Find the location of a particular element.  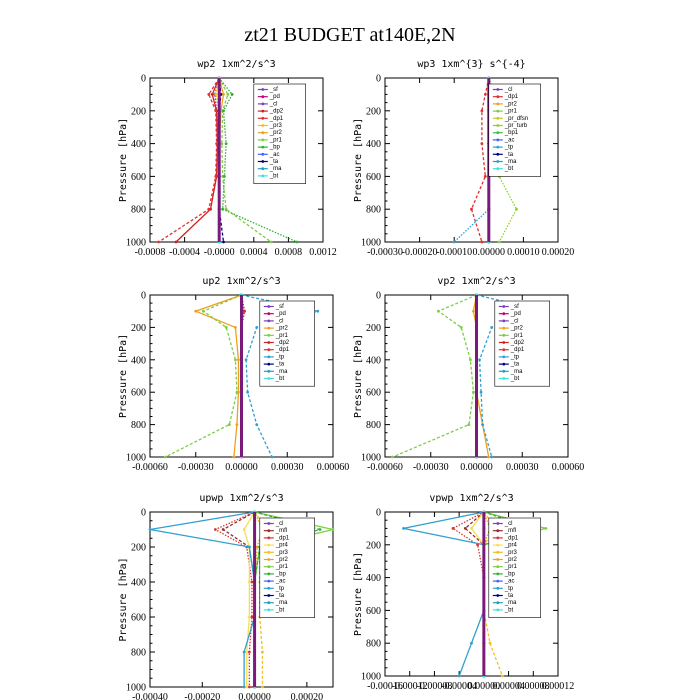

legend-entry: _pd is located at coordinates (280, 314).